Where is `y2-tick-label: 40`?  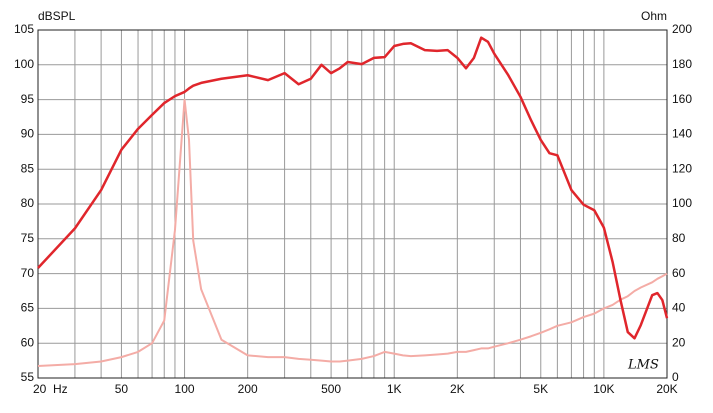
y2-tick-label: 40 is located at coordinates (679, 308).